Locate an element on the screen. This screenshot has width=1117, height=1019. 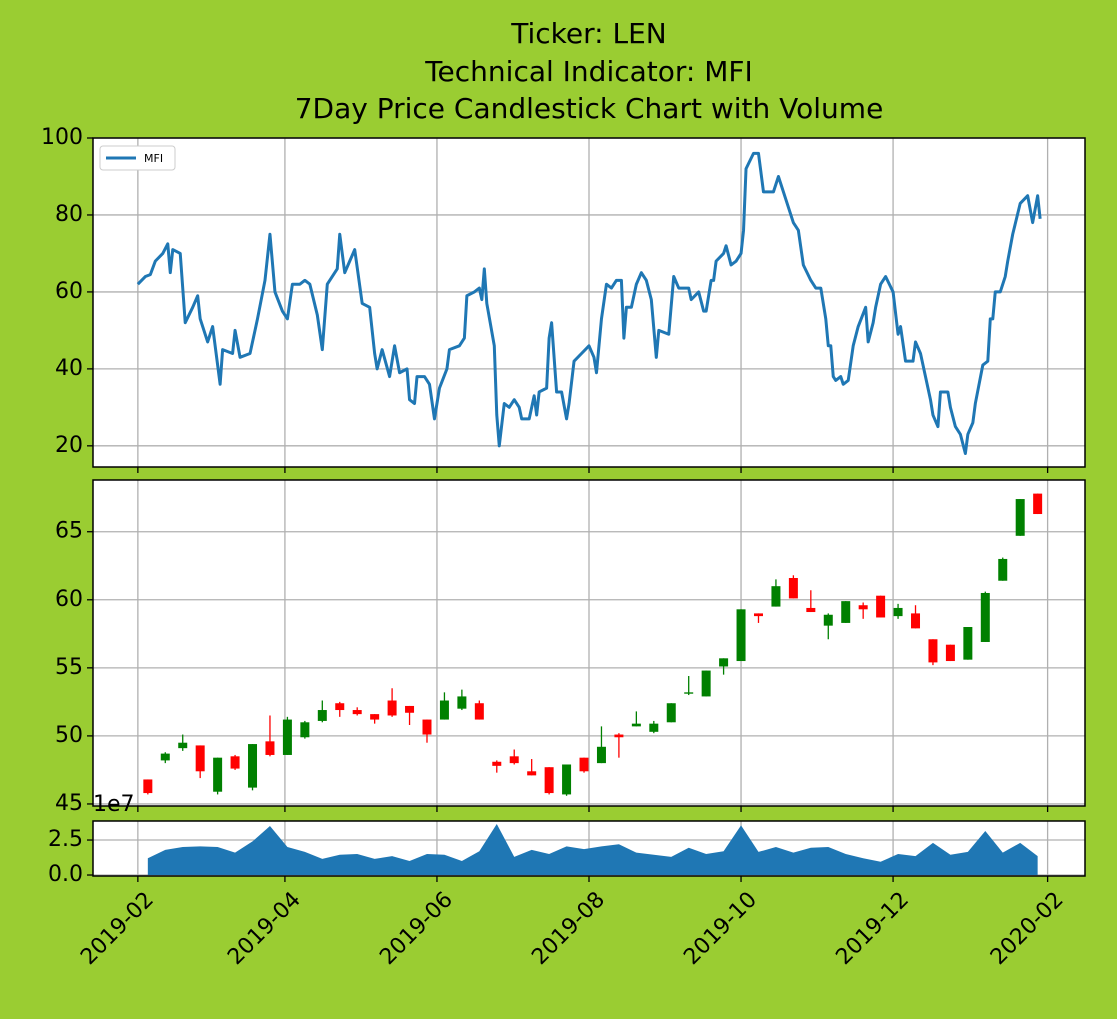
chart-title: Technical Indicator: MFI is located at coordinates (588, 71).